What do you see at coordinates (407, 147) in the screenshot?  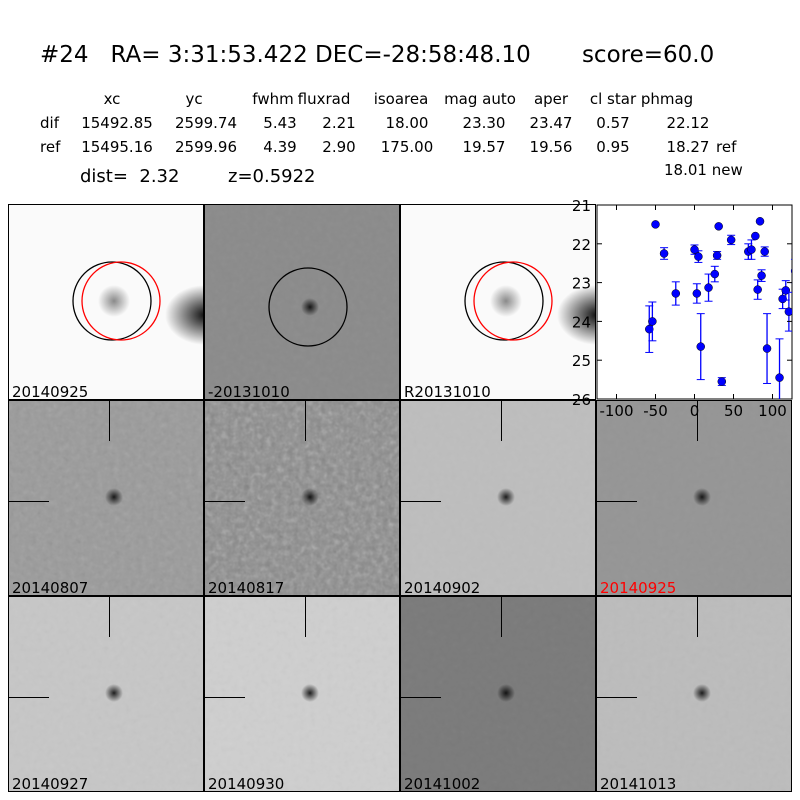 I see `table-cell: 175.00` at bounding box center [407, 147].